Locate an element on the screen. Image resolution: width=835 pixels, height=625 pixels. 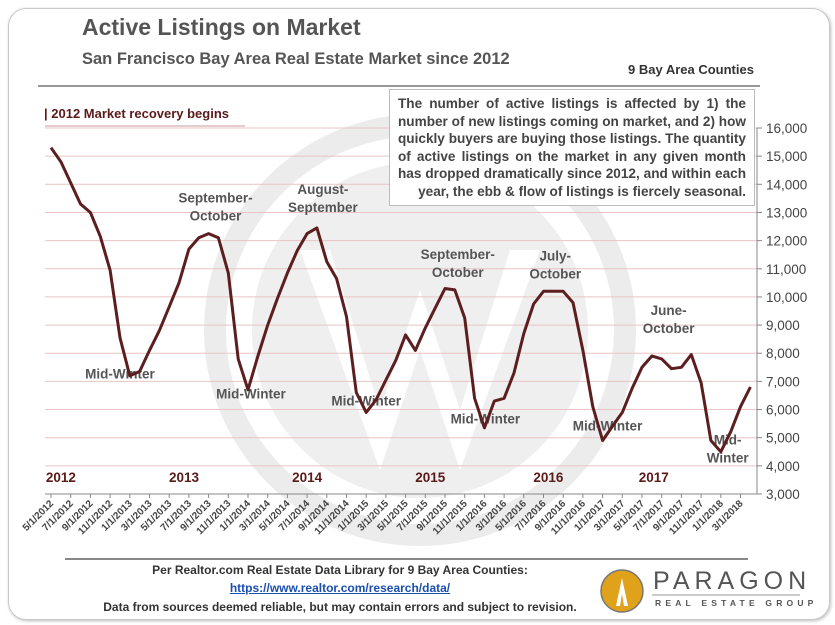
y-tick-label: 16,000 is located at coordinates (786, 128).